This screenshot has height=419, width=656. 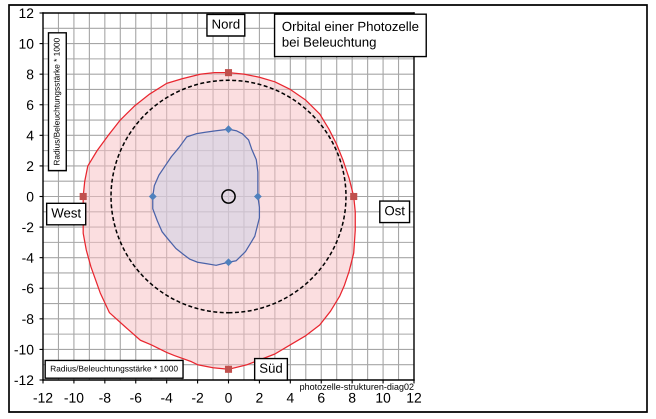 I want to click on y-axis-title: Radius/Beleuchtungsstärke * 1000, so click(x=57, y=101).